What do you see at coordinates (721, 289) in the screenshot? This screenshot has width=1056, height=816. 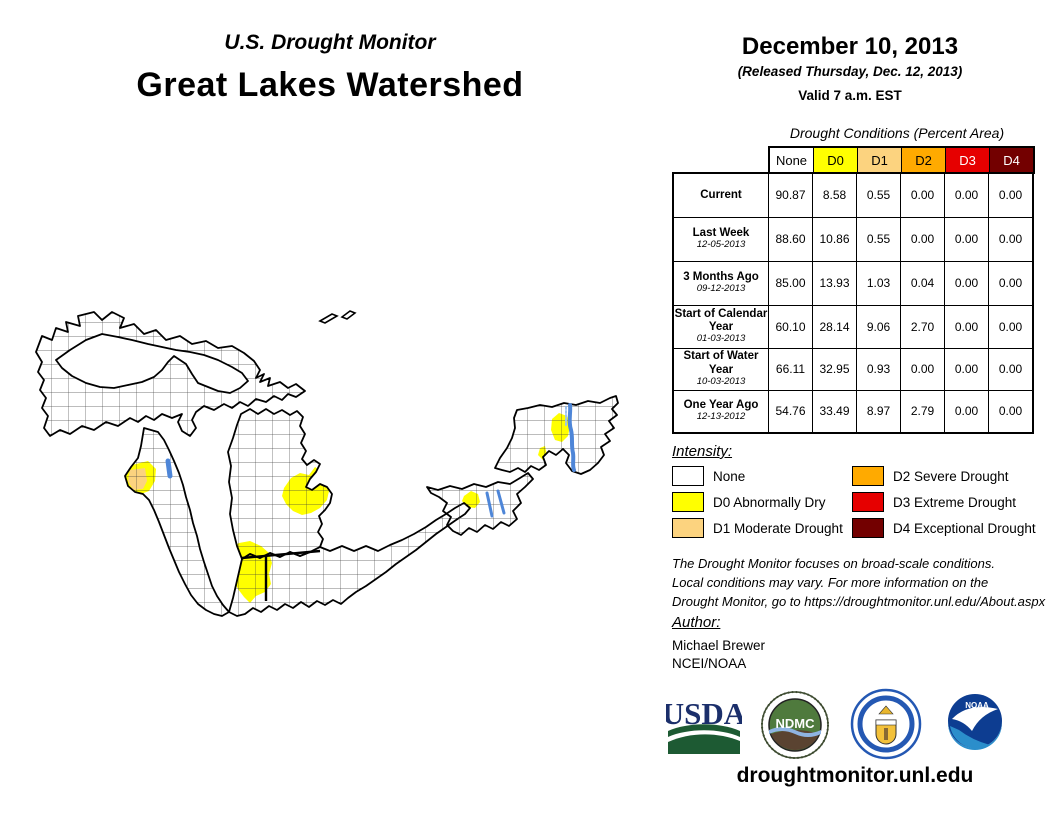 I see `row-date: 09-12-2013` at bounding box center [721, 289].